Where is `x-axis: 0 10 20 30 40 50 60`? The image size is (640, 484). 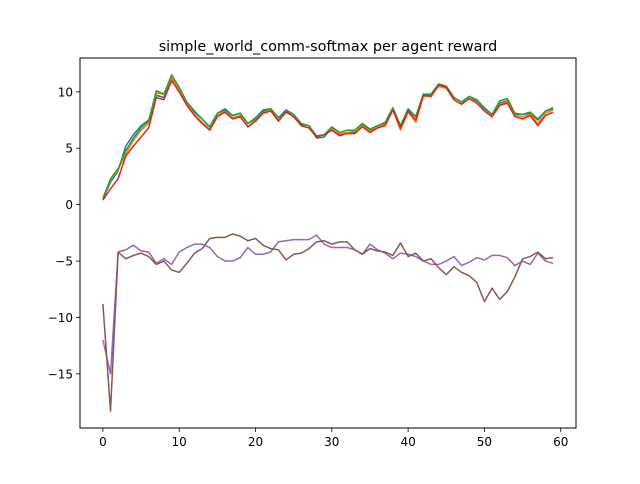 x-axis: 0 10 20 30 40 50 60 is located at coordinates (333, 438).